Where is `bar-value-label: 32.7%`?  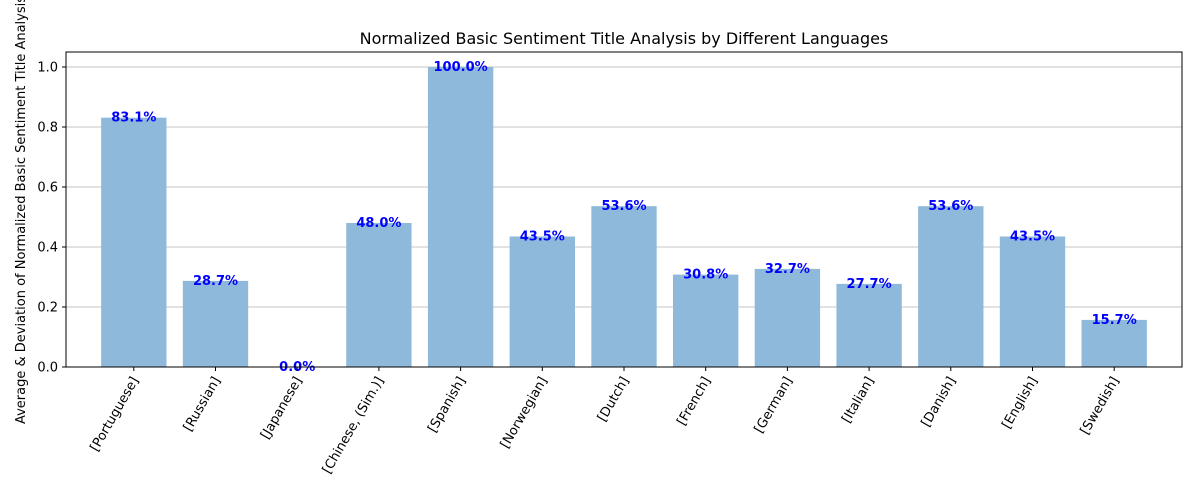 bar-value-label: 32.7% is located at coordinates (787, 269).